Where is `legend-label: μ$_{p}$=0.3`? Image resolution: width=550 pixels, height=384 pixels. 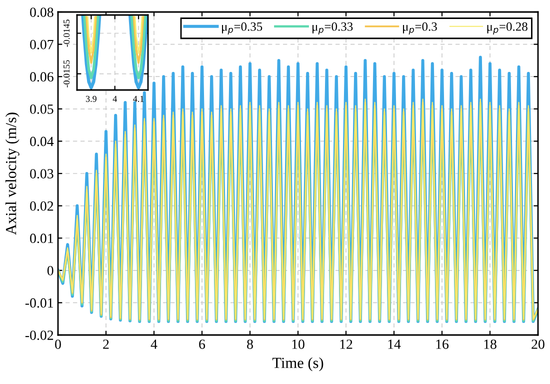
legend-label: μ$_{p}$=0.3 is located at coordinates (420, 28).